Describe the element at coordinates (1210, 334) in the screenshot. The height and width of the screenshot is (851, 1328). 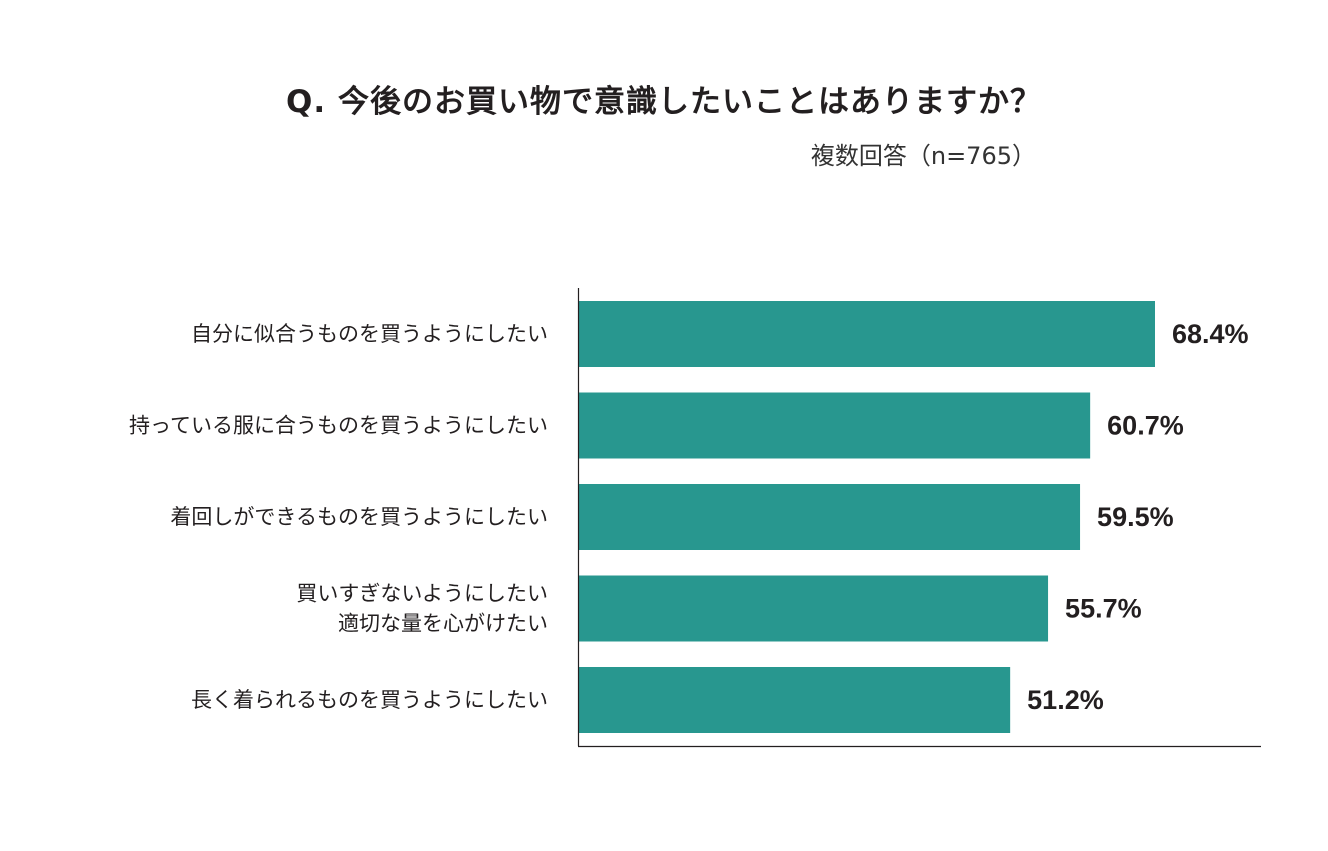
I see `value-label-1: 68.4%` at that location.